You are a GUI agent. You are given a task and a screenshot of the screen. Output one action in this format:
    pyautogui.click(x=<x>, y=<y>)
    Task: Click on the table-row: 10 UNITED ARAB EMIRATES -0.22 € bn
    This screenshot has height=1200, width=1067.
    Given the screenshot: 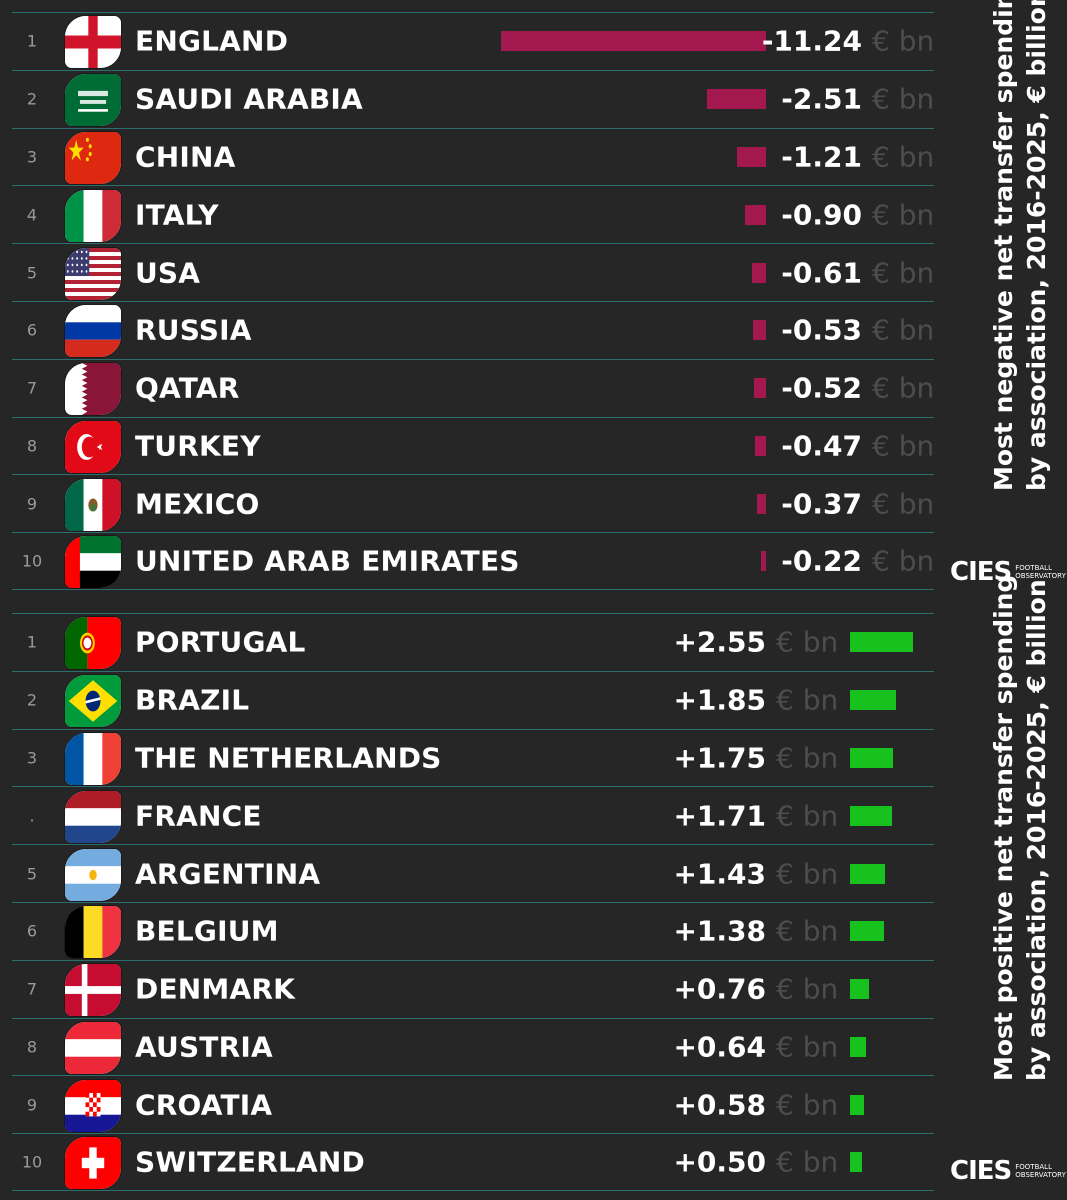 What is the action you would take?
    pyautogui.click(x=473, y=561)
    